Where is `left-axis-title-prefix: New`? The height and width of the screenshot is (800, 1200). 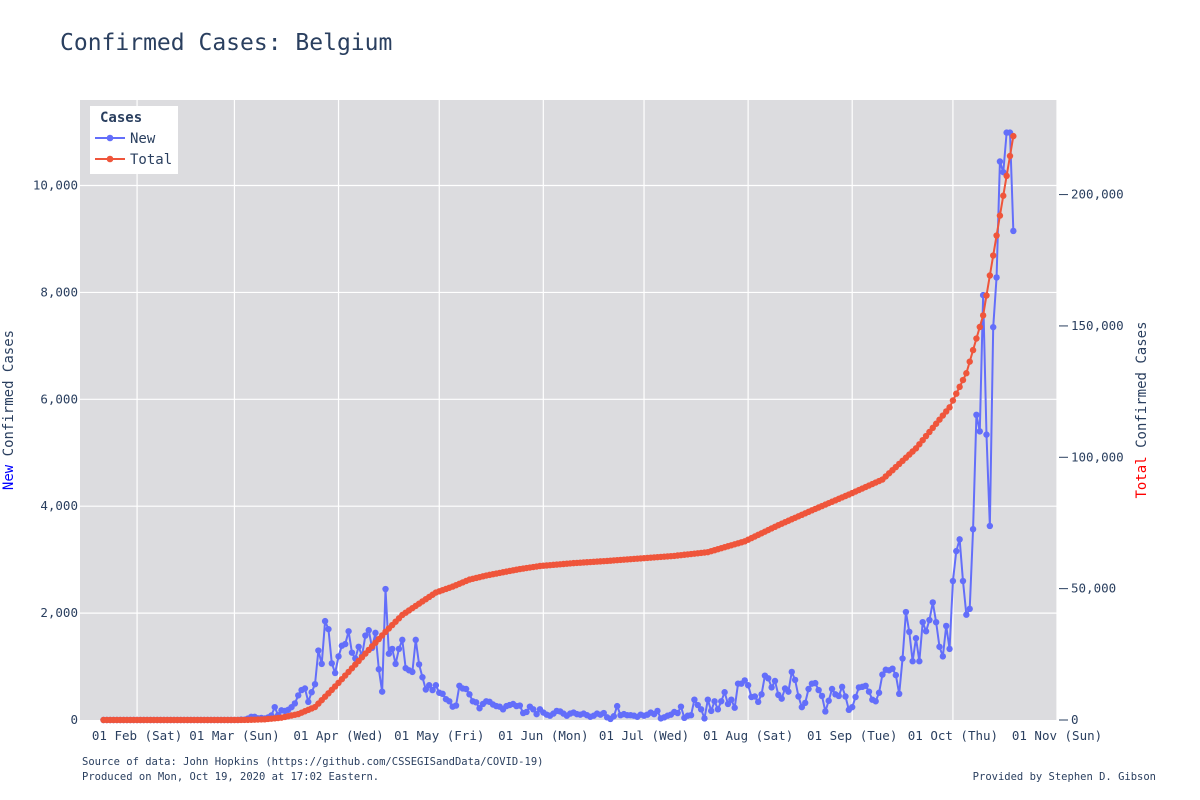 left-axis-title-prefix: New is located at coordinates (9, 477).